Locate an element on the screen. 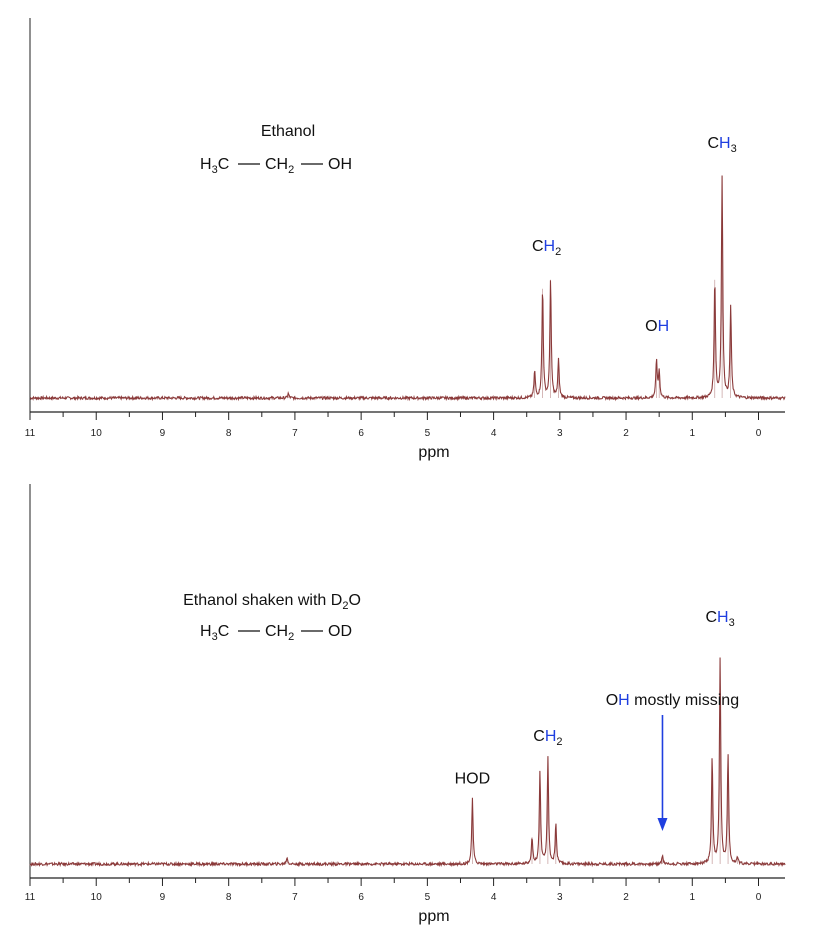  structural-formula-part: OH is located at coordinates (340, 164).